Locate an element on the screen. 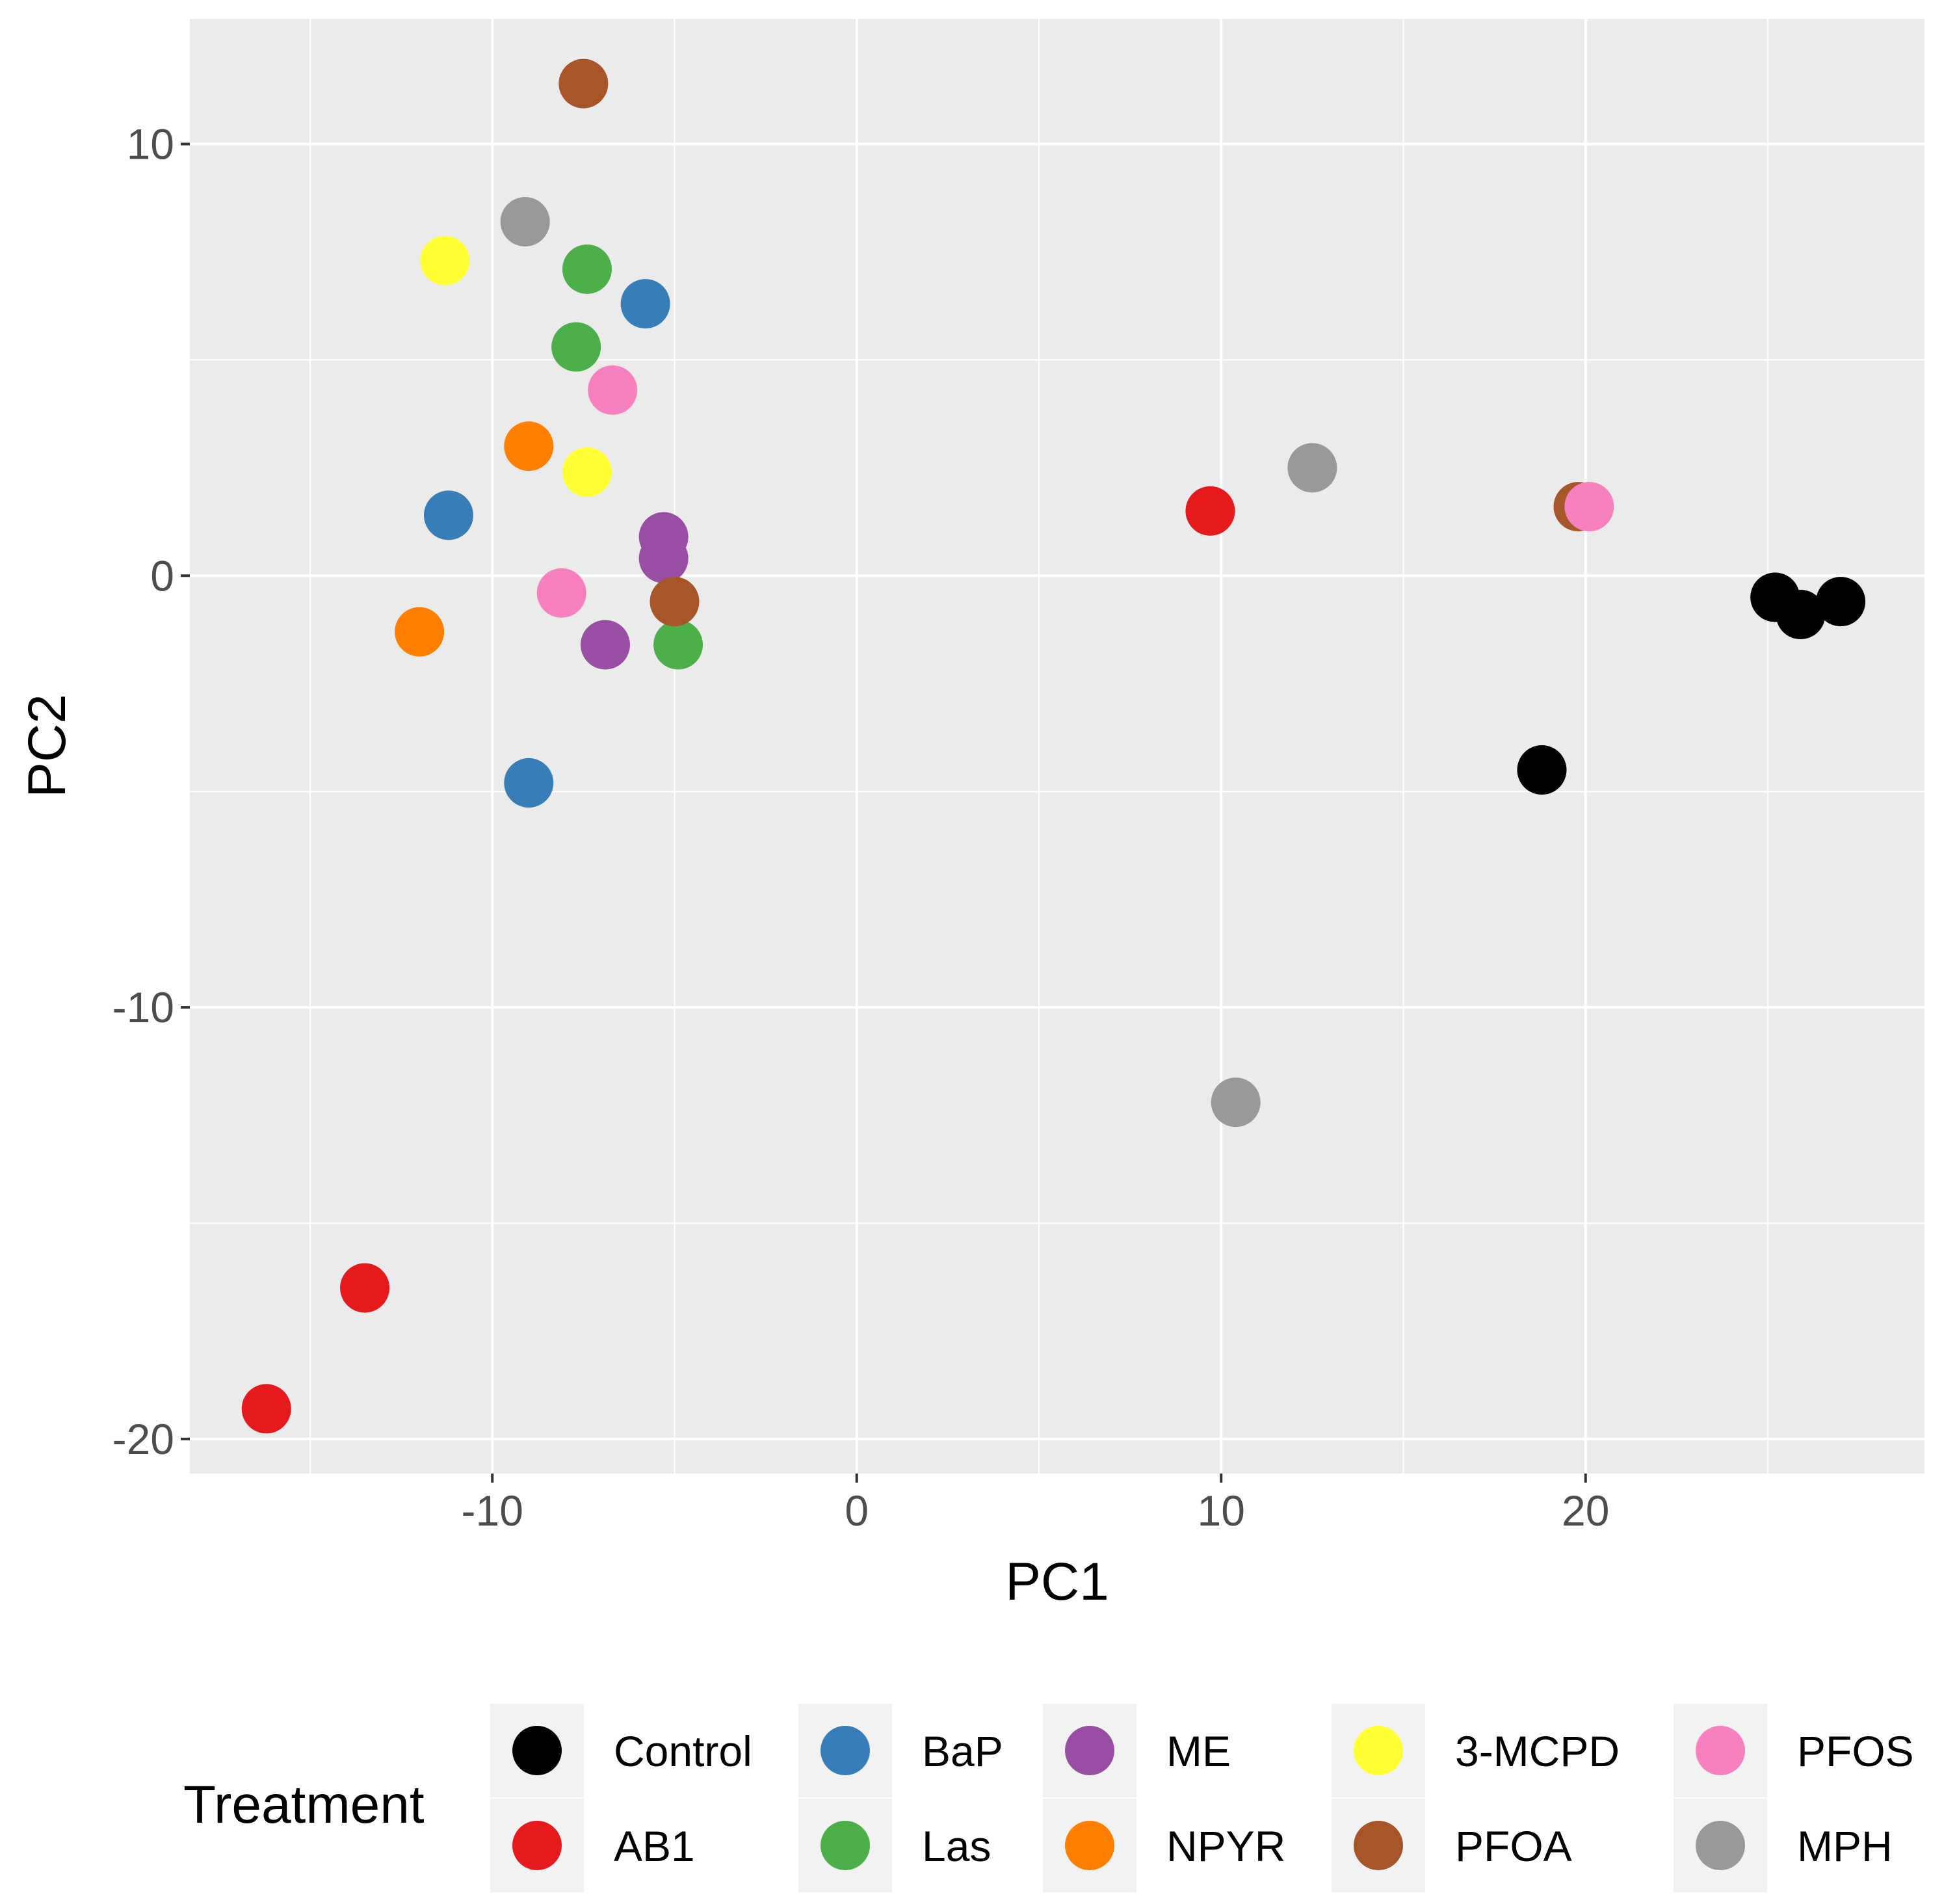  legend-key-npyr is located at coordinates (1090, 1845).